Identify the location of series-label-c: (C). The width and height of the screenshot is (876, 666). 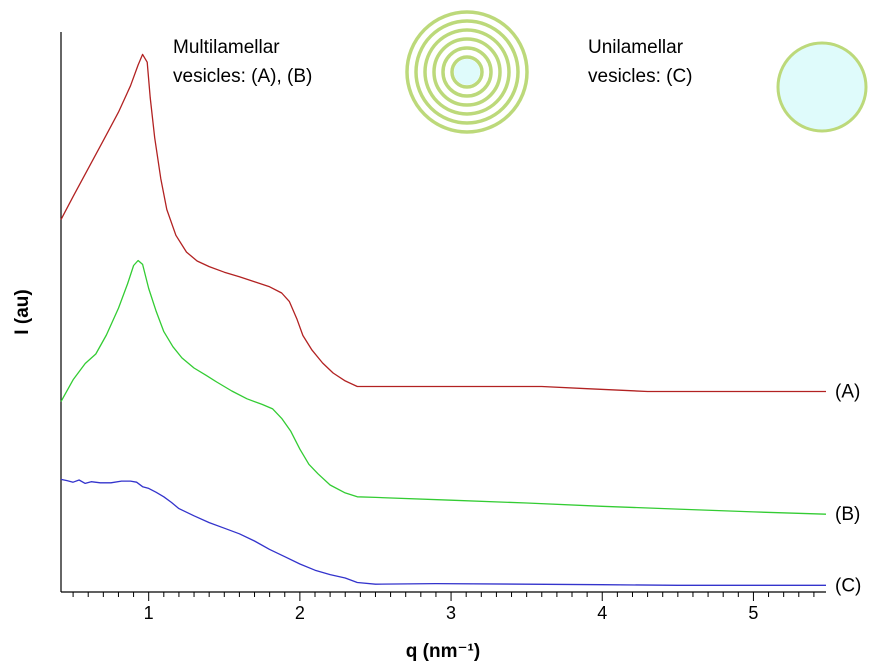
(848, 585).